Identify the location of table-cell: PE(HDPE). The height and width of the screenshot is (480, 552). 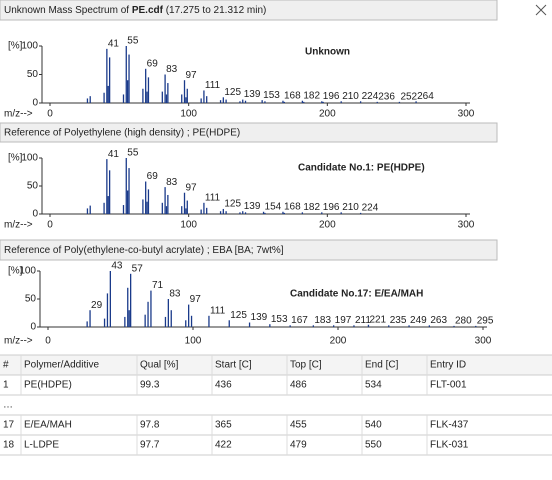
(48, 385).